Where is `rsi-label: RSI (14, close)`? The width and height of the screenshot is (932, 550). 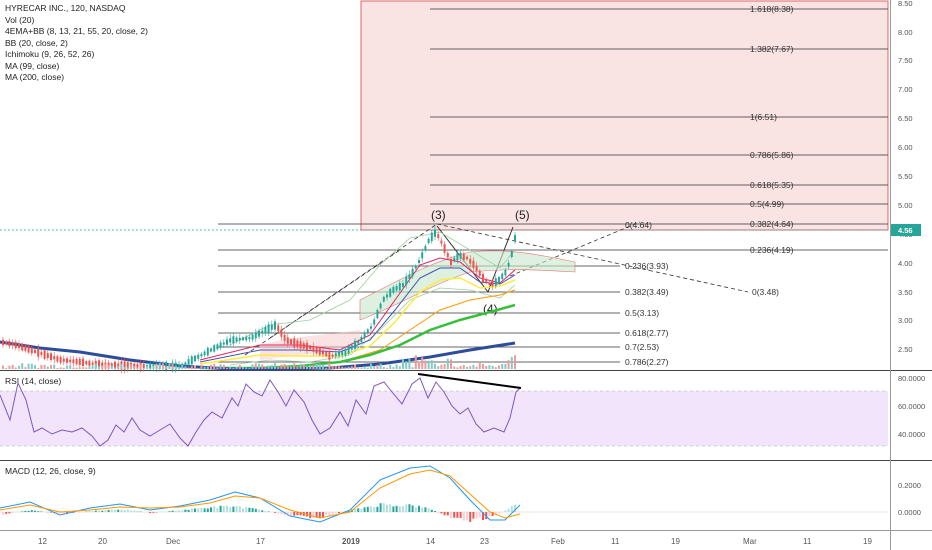 rsi-label: RSI (14, close) is located at coordinates (33, 381).